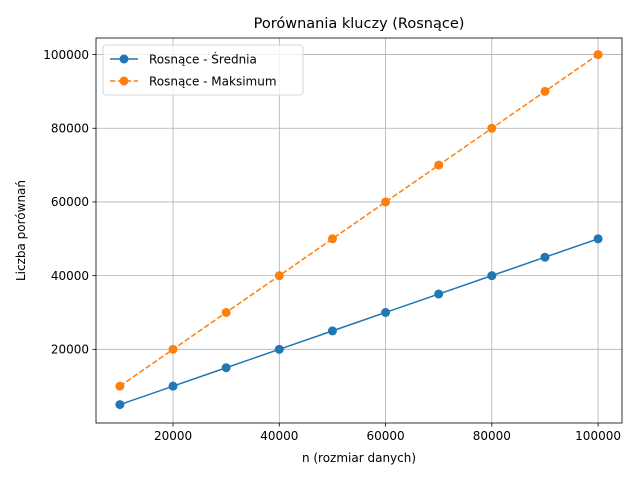 This screenshot has width=640, height=480. I want to click on legend-box, so click(203, 70).